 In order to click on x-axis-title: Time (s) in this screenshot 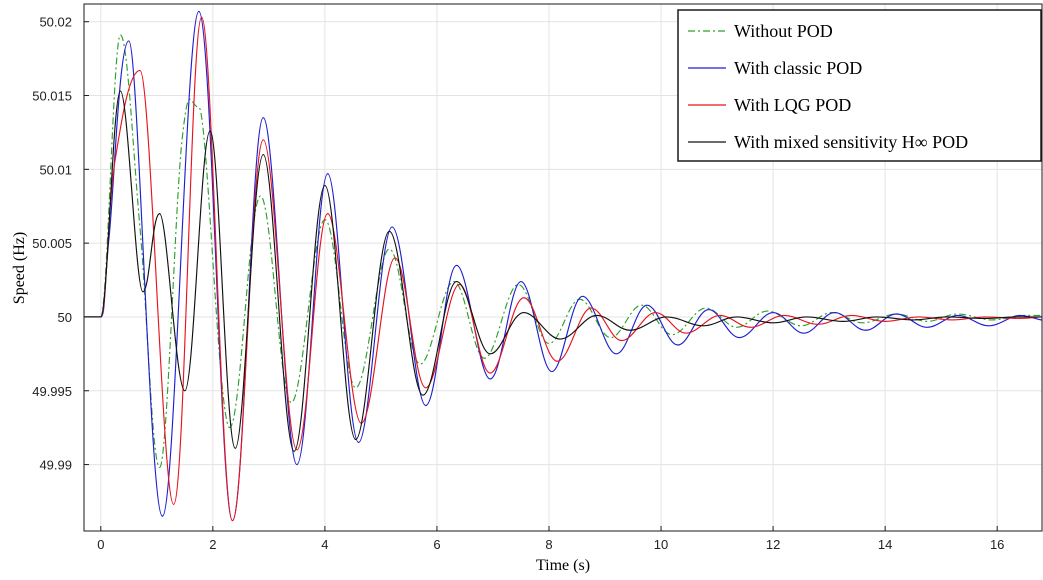, I will do `click(563, 565)`.